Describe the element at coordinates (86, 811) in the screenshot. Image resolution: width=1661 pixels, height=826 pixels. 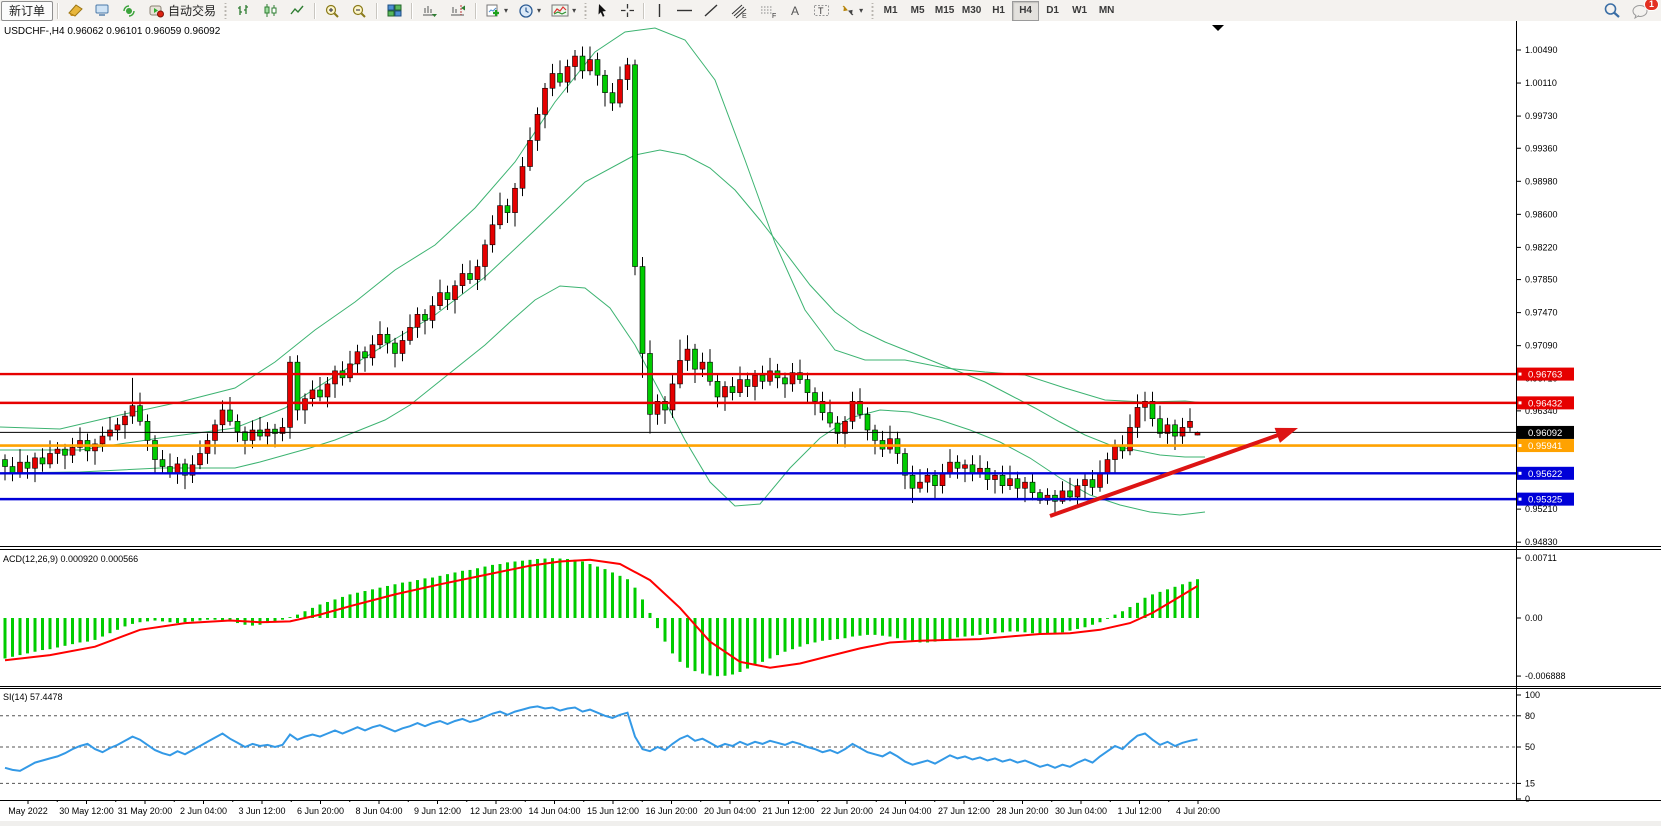
I see `time-label: 30 May 12:00` at that location.